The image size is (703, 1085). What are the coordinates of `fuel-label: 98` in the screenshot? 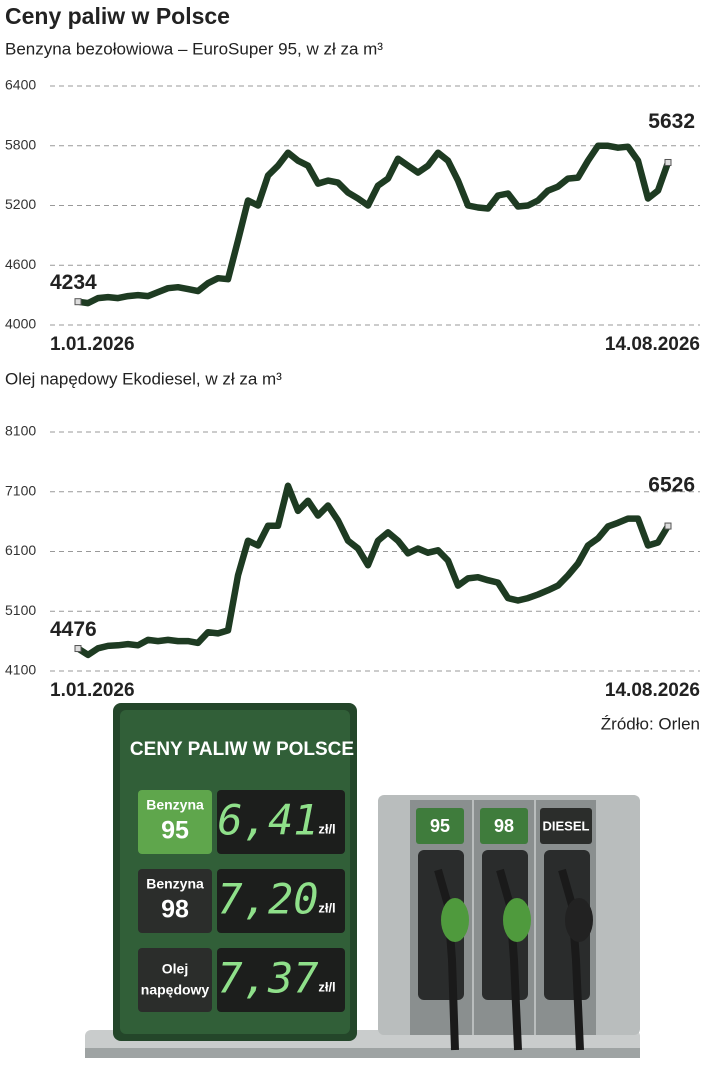 It's located at (175, 910).